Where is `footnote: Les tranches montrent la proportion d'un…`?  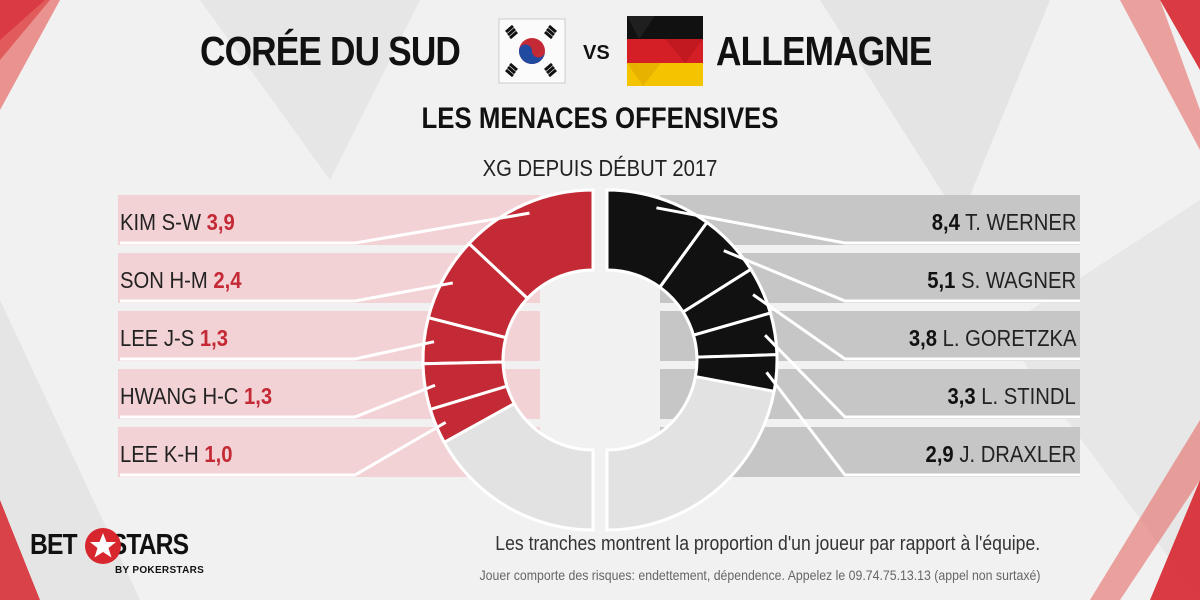 footnote: Les tranches montrent la proportion d'un… is located at coordinates (767, 544).